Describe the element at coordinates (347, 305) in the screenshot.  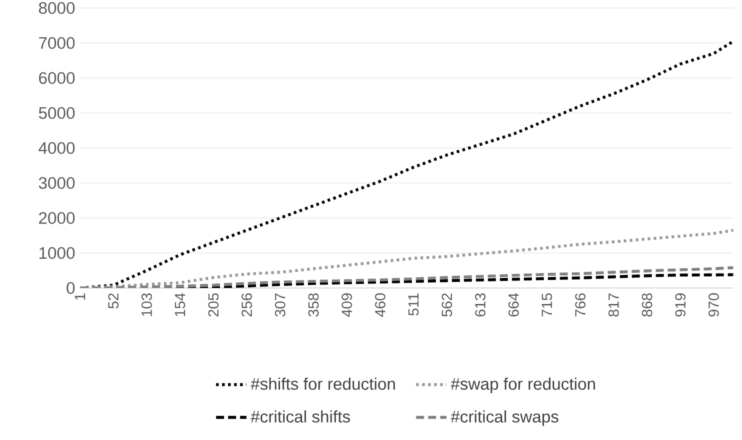
I see `x-tick-label: 409` at that location.